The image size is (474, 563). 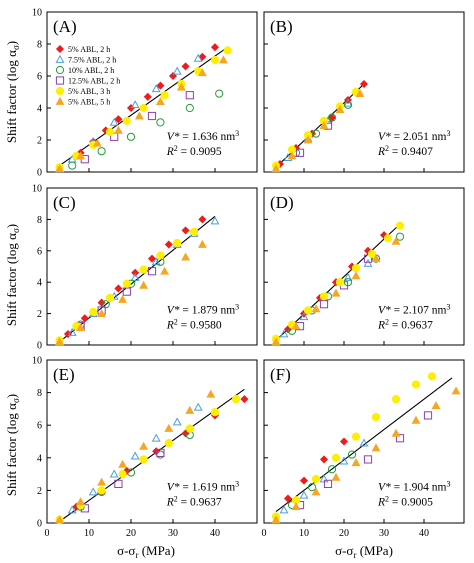 I want to click on series-12-5-abl-2-h, so click(x=137, y=127).